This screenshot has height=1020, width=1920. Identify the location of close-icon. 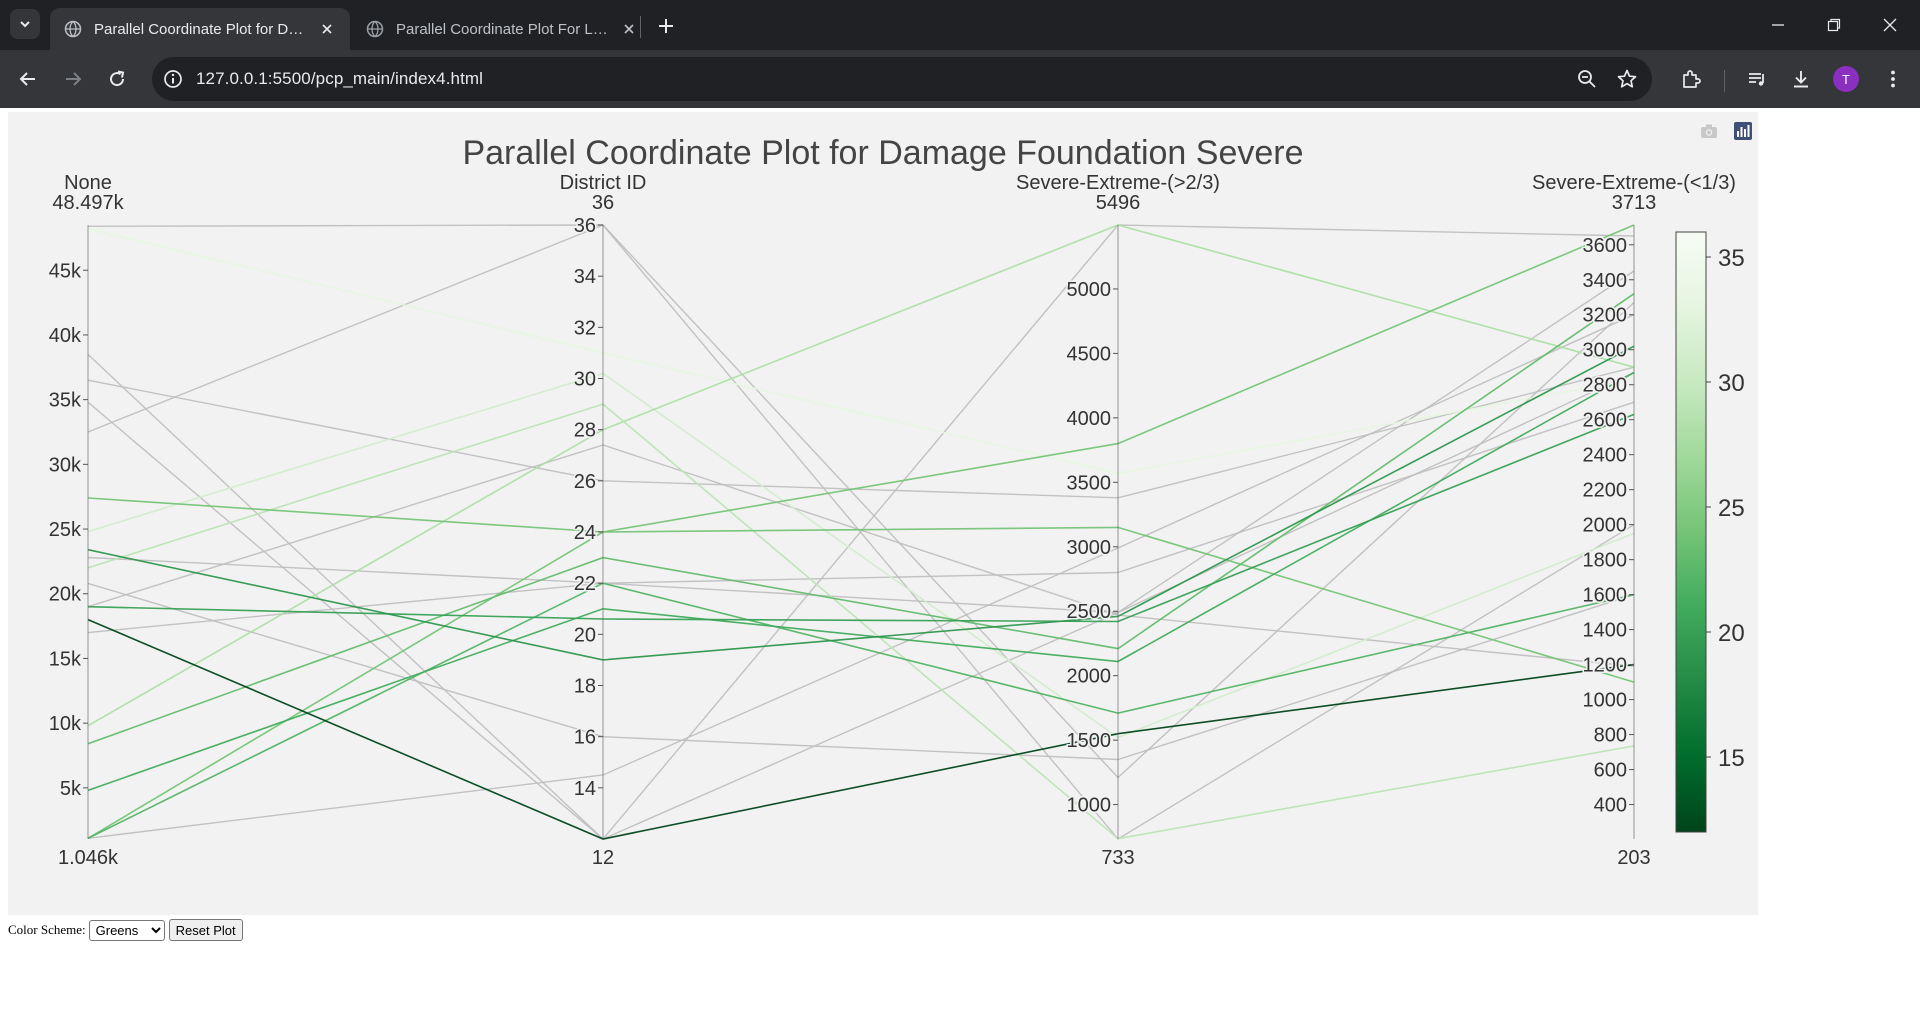
(1890, 25).